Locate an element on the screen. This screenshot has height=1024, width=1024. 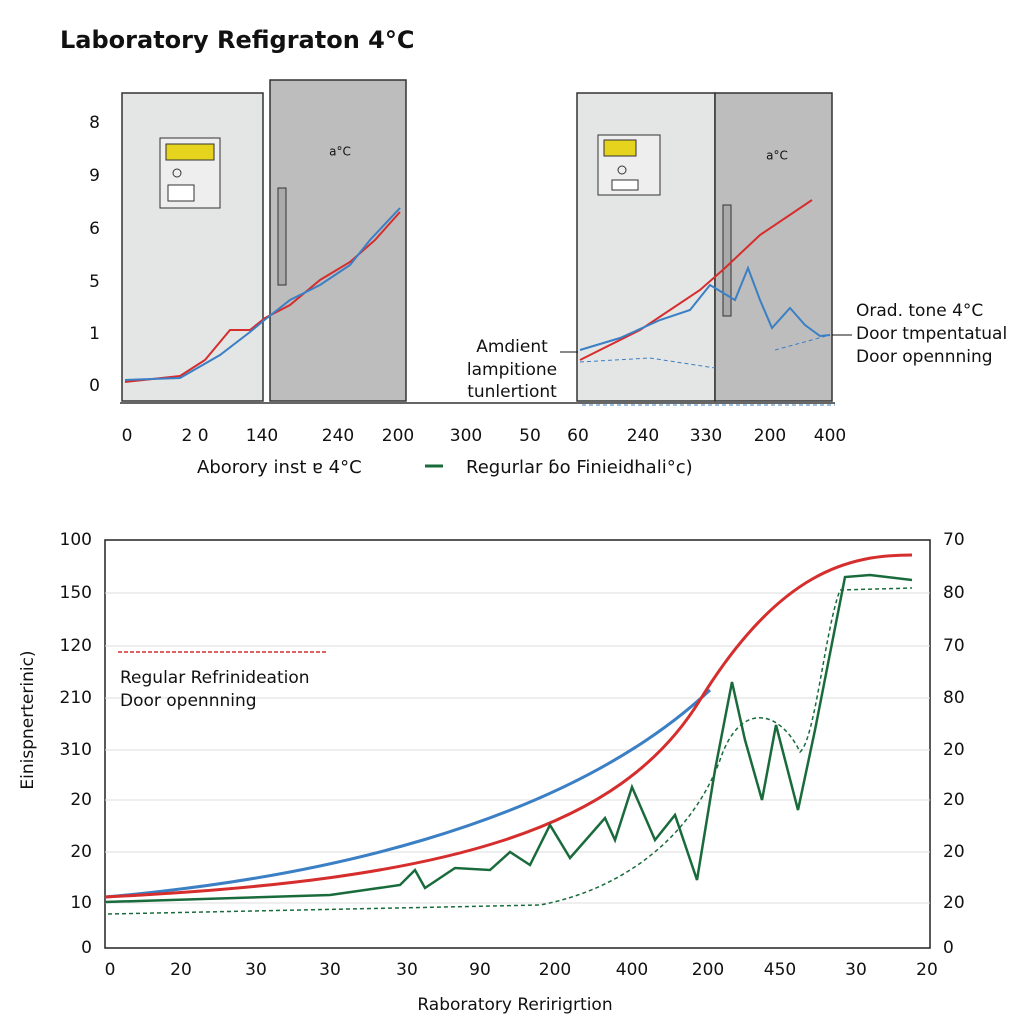
title: Laboratory Refigraton 4°C is located at coordinates (237, 40).